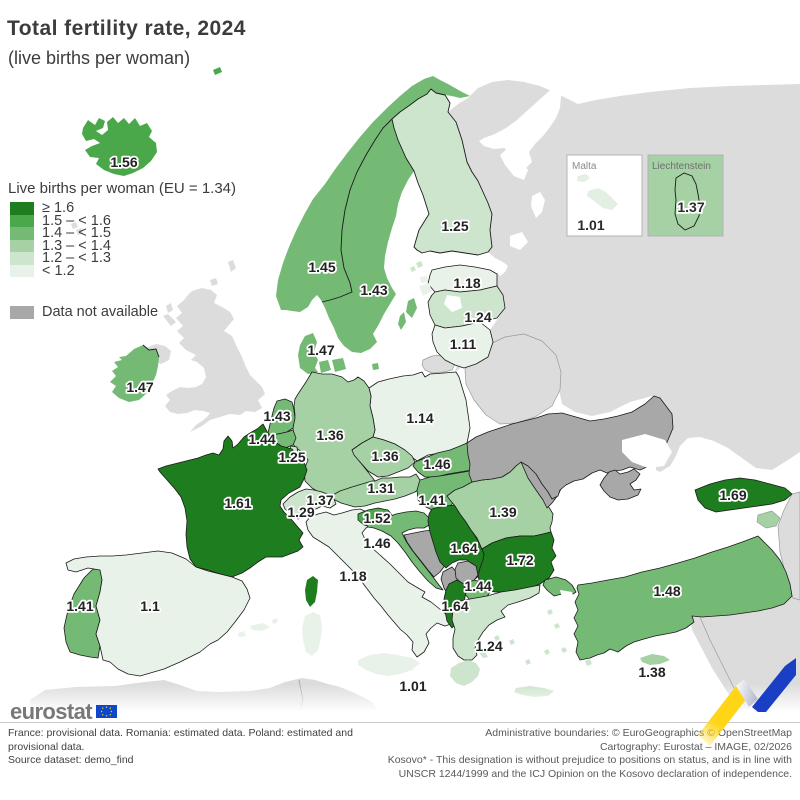 The image size is (800, 800). Describe the element at coordinates (321, 267) in the screenshot. I see `svg-text: 1.45` at that location.